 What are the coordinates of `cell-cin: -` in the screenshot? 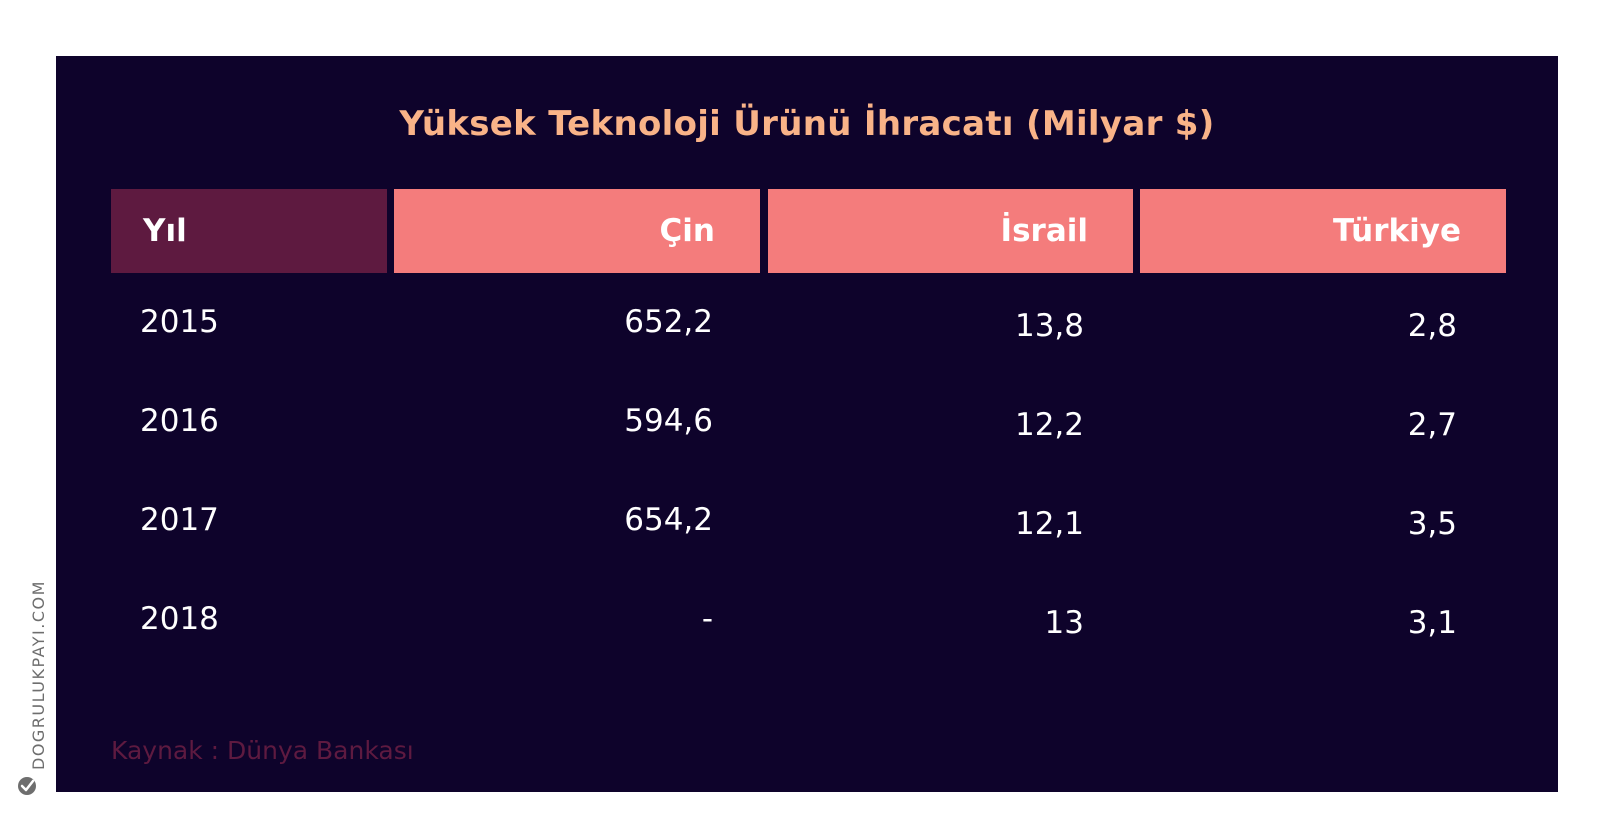 It's located at (707, 619).